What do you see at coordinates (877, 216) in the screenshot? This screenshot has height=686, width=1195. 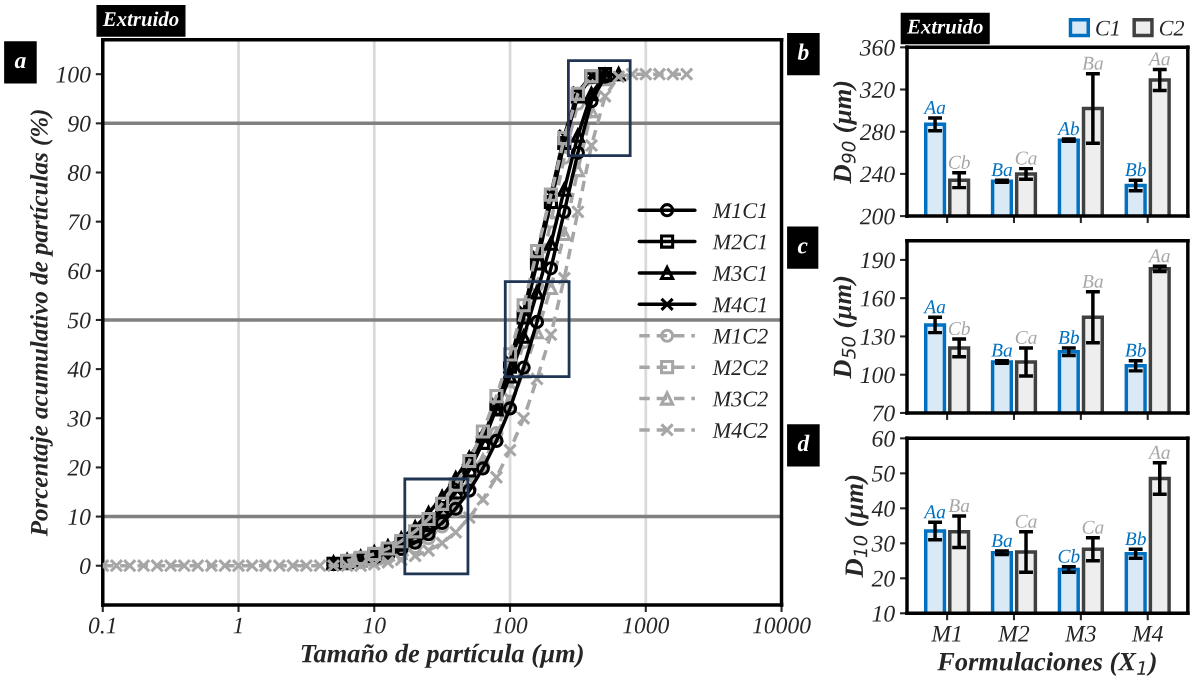 I see `y-tick-label: 200` at bounding box center [877, 216].